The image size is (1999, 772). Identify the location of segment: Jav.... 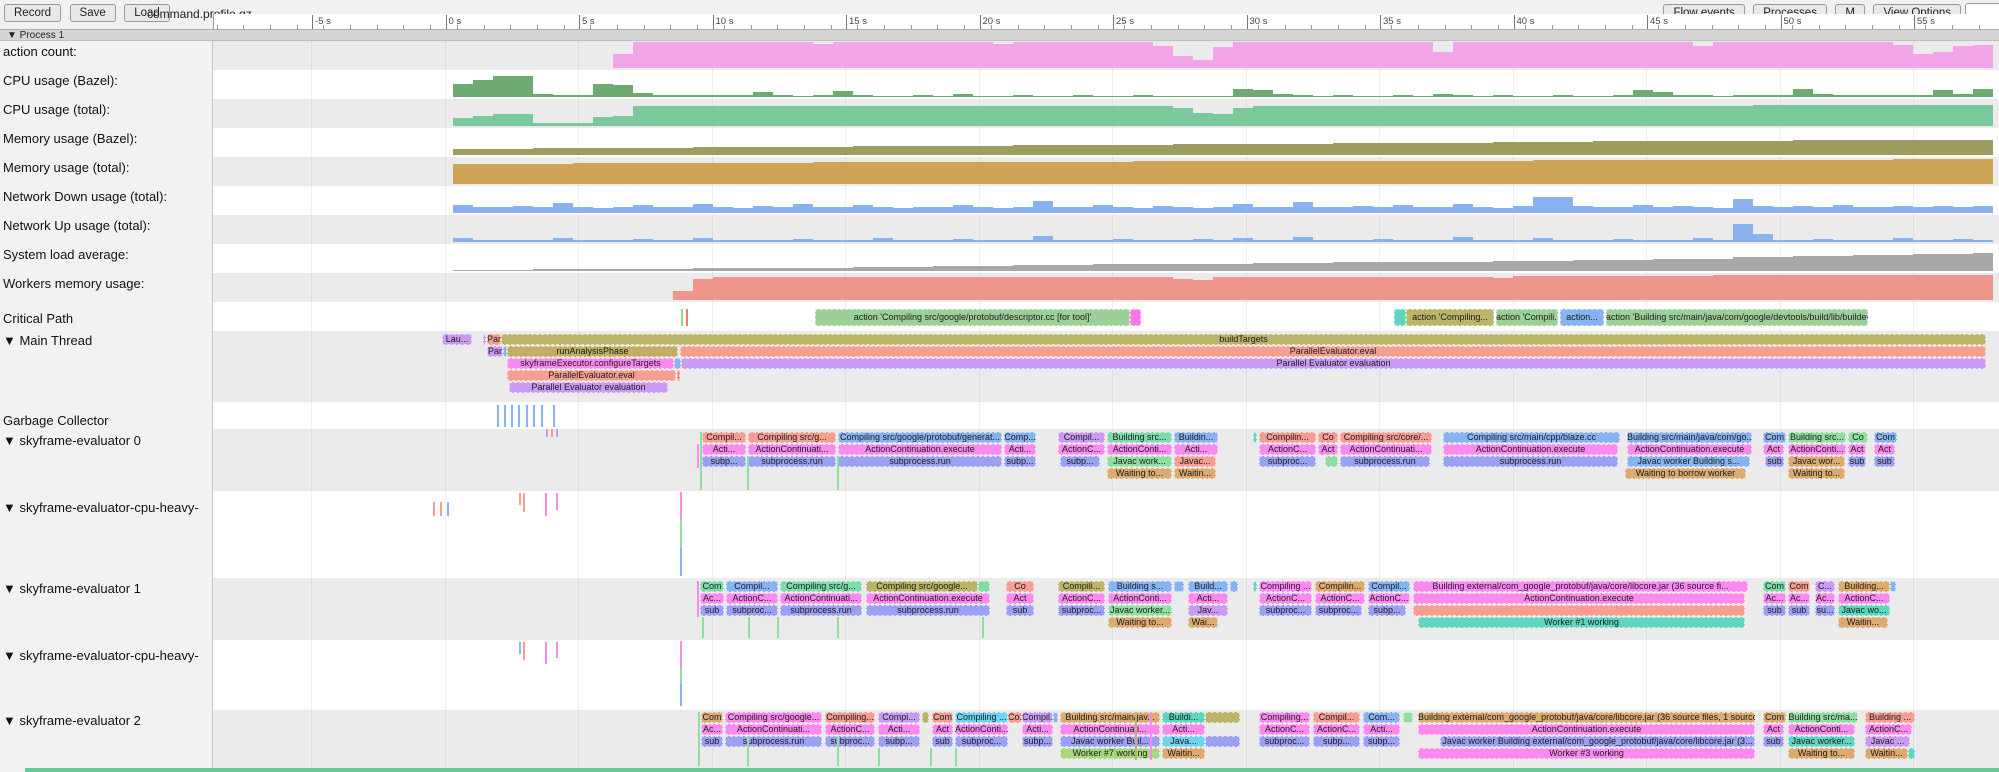
(1208, 610).